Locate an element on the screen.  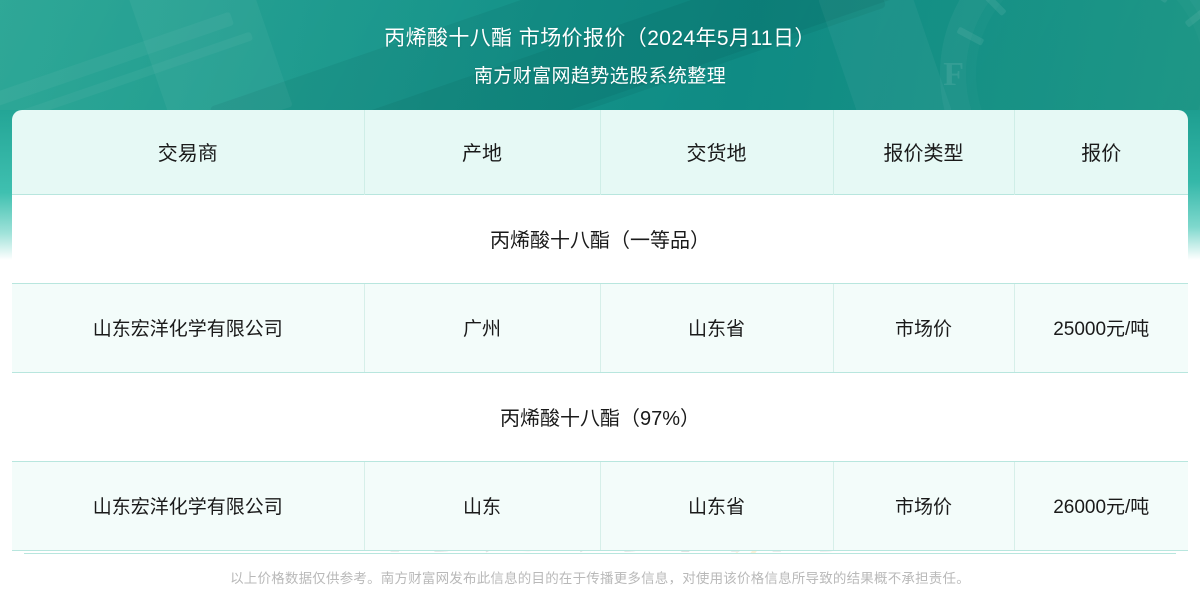
table-row: 山东宏洋化学有限公司 广州 山东省 市场价 25000元/吨 is located at coordinates (600, 328).